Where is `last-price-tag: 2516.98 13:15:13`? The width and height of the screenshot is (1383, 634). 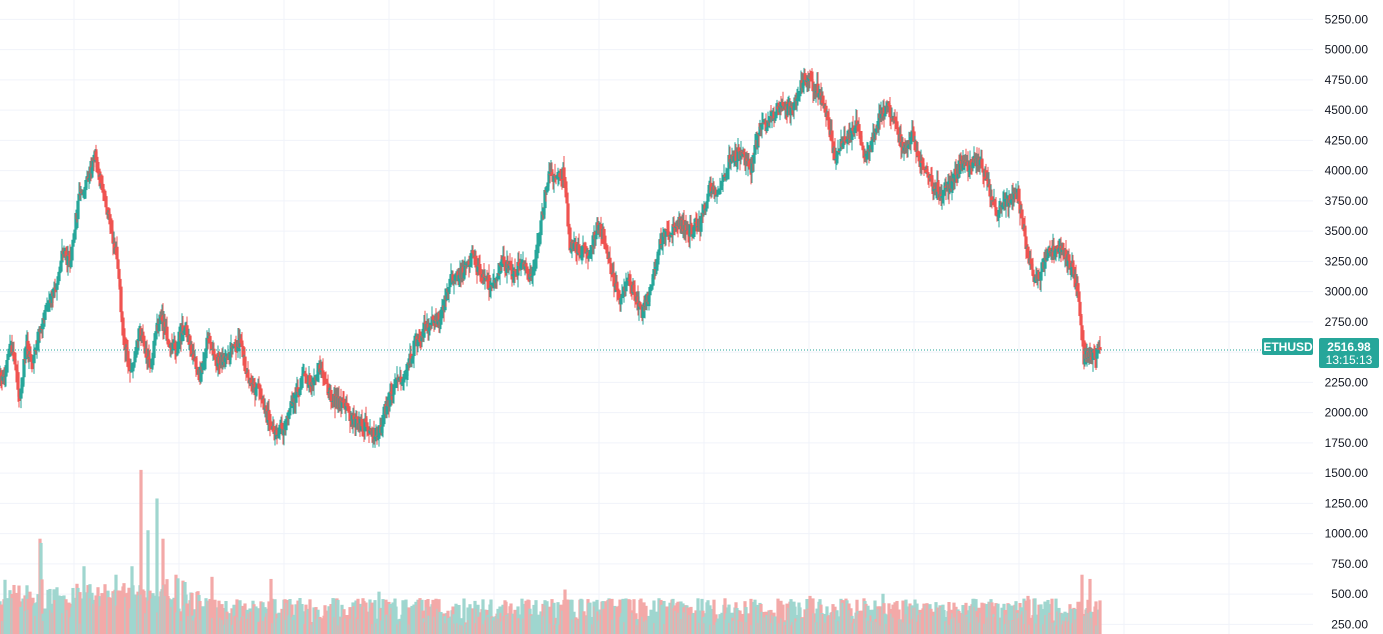
last-price-tag: 2516.98 13:15:13 is located at coordinates (1349, 353).